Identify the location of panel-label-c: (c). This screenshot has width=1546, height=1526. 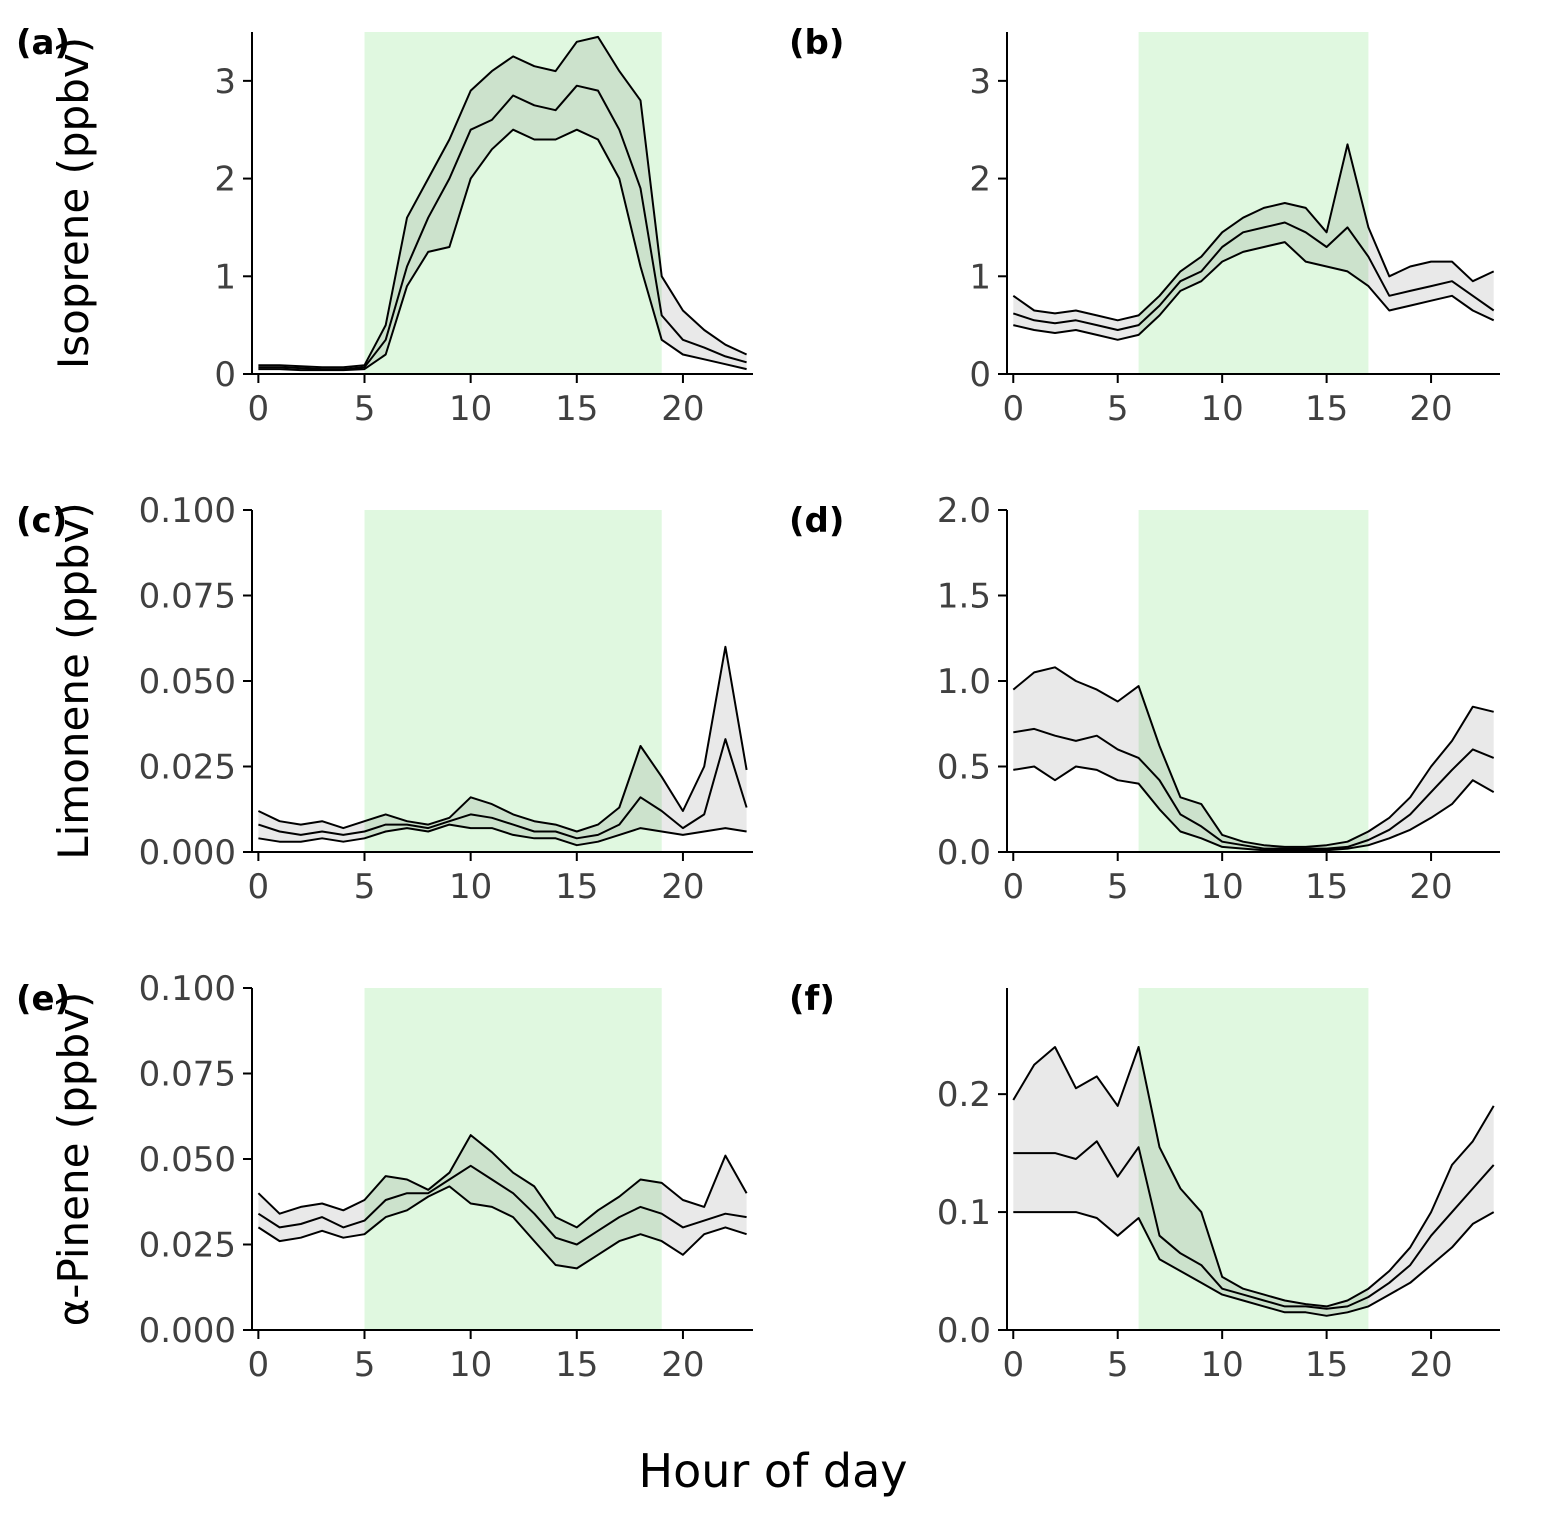
(41, 521).